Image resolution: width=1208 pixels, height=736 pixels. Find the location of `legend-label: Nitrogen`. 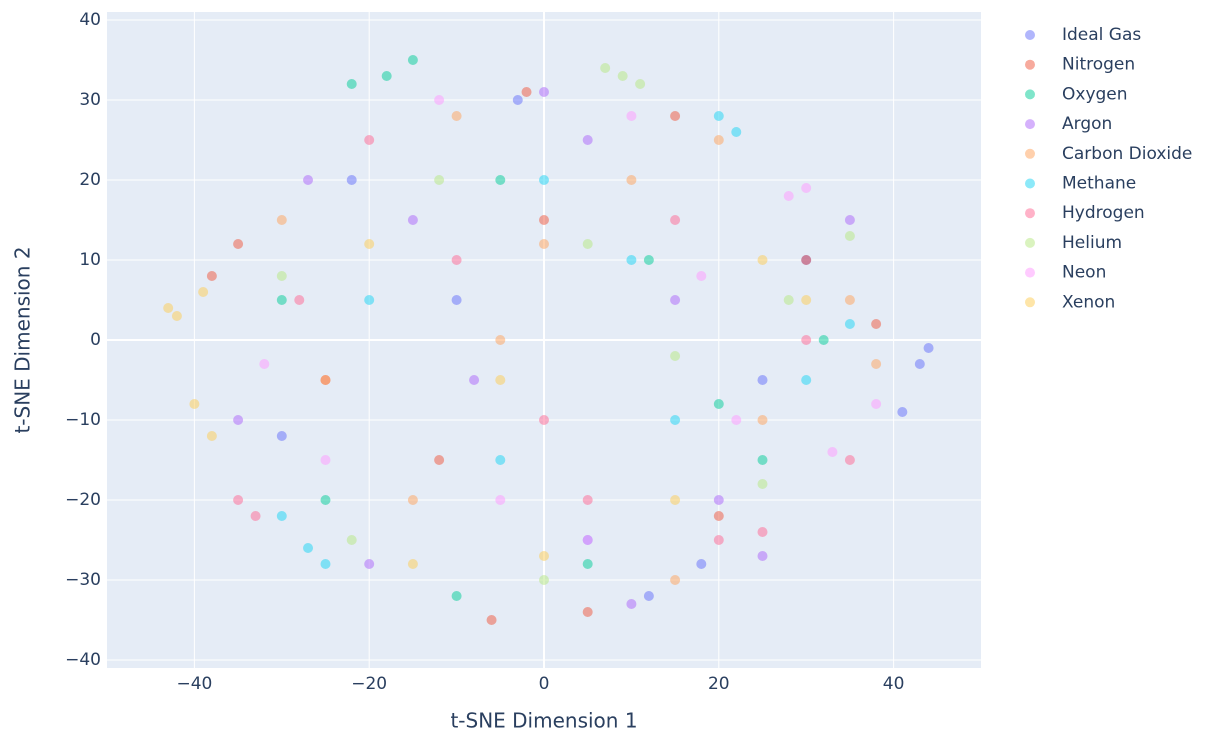

legend-label: Nitrogen is located at coordinates (1098, 65).